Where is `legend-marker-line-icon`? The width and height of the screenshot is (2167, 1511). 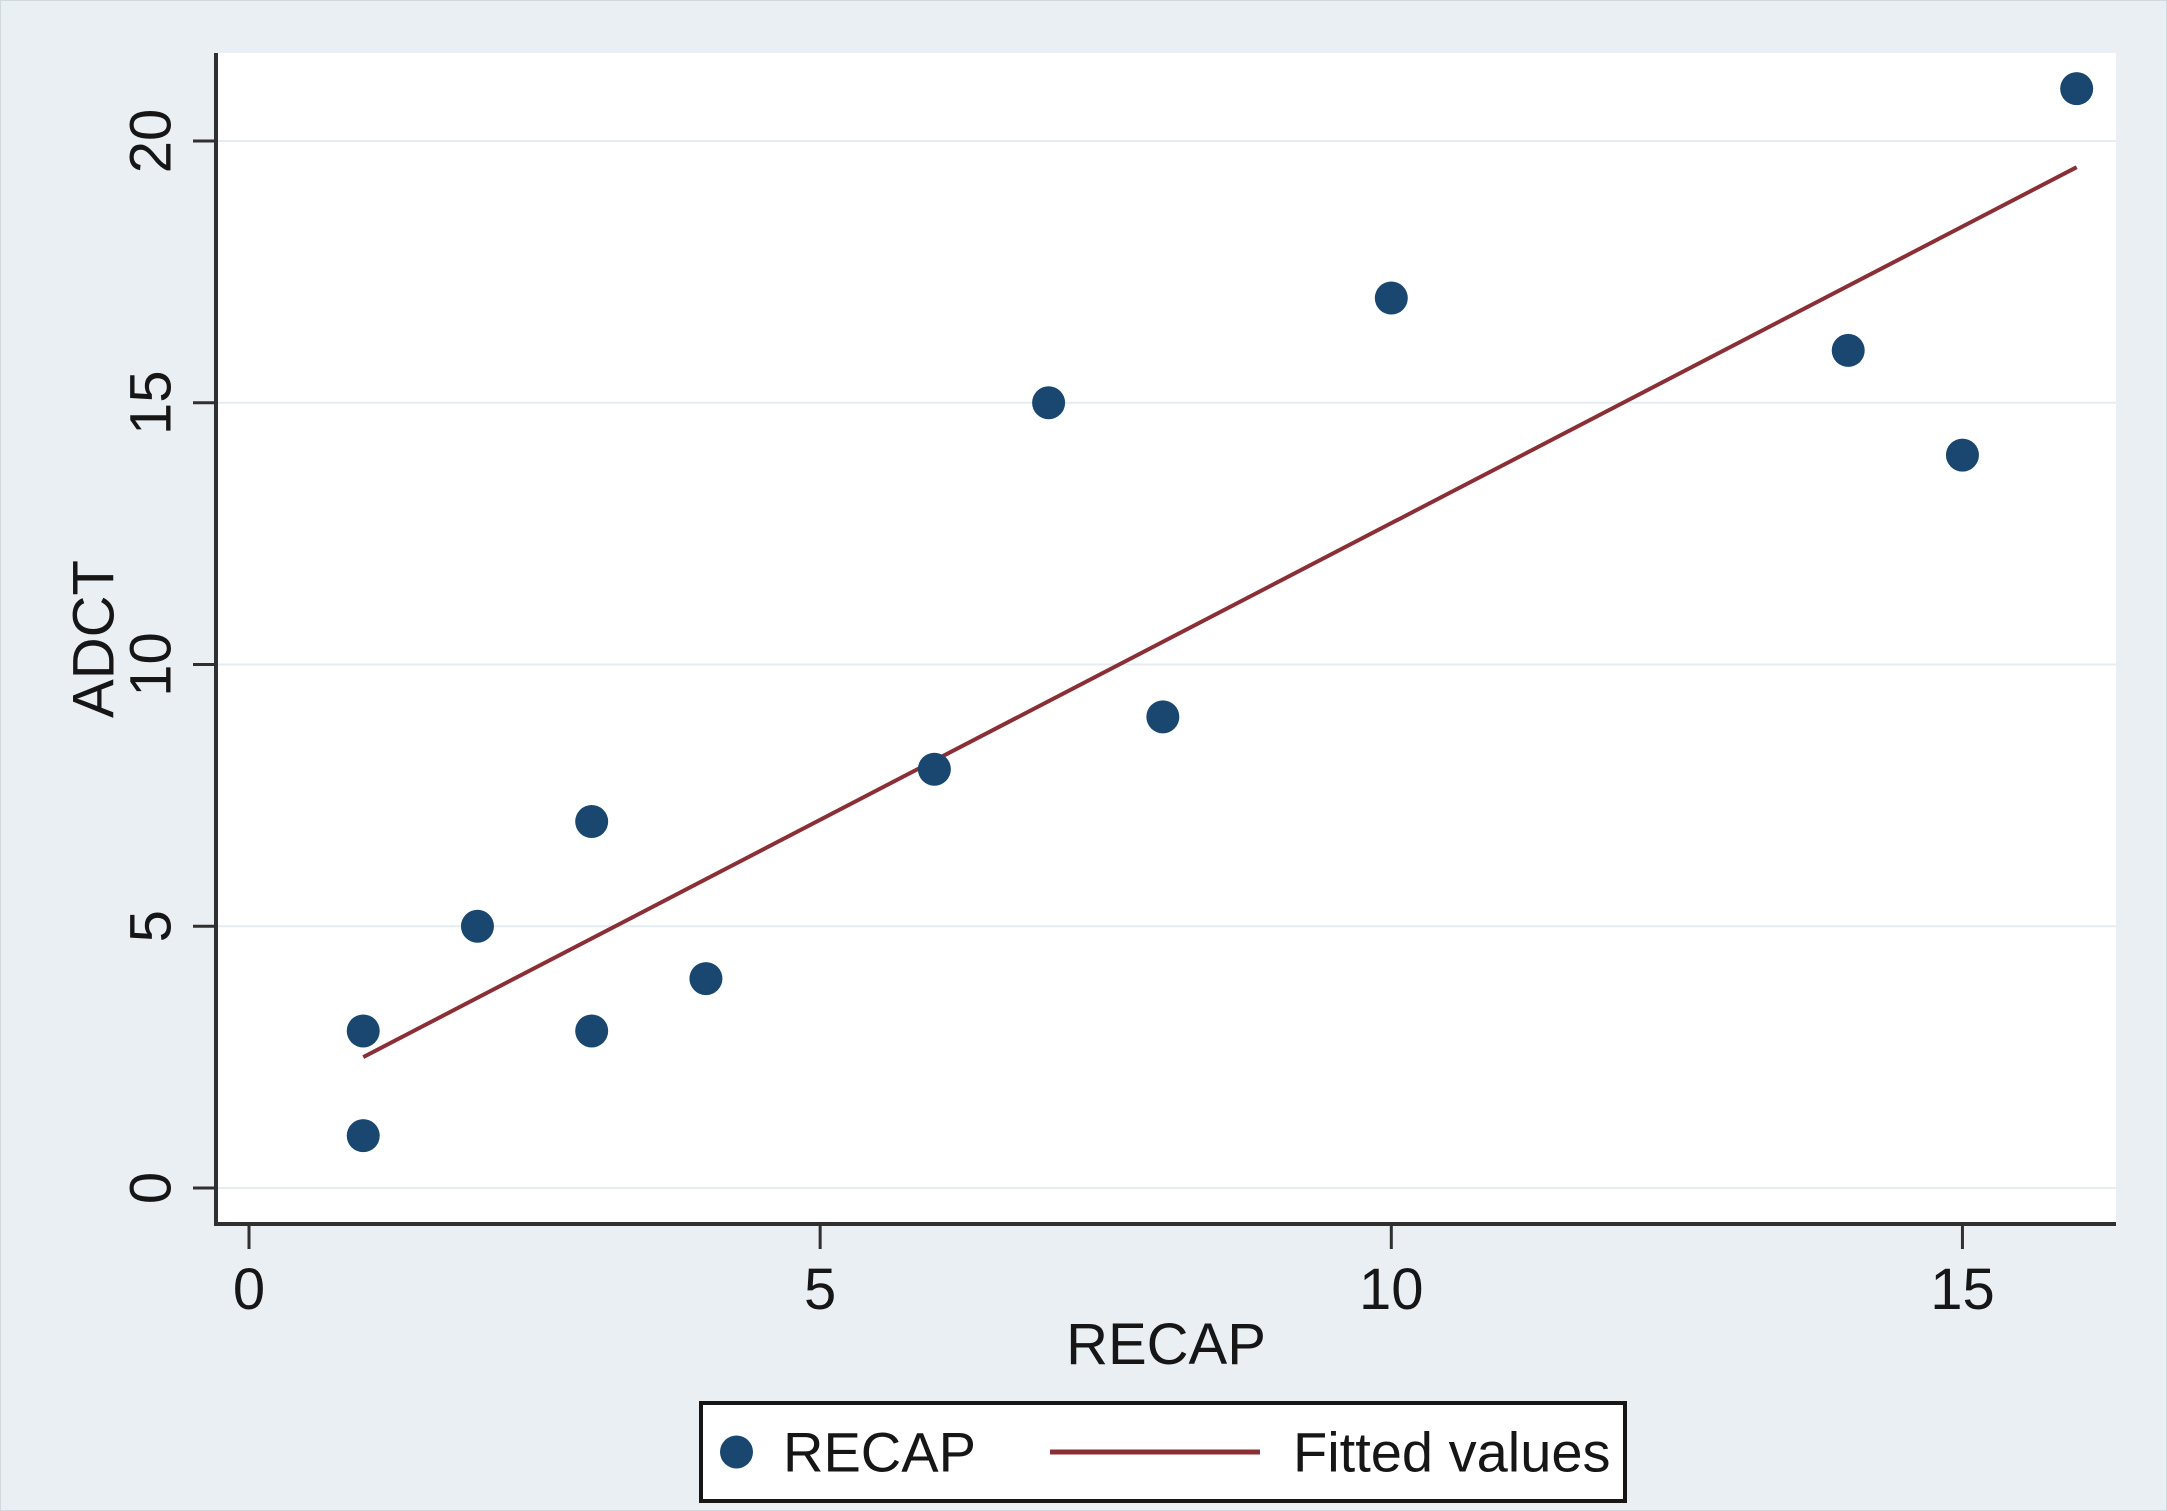 legend-marker-line-icon is located at coordinates (1155, 1452).